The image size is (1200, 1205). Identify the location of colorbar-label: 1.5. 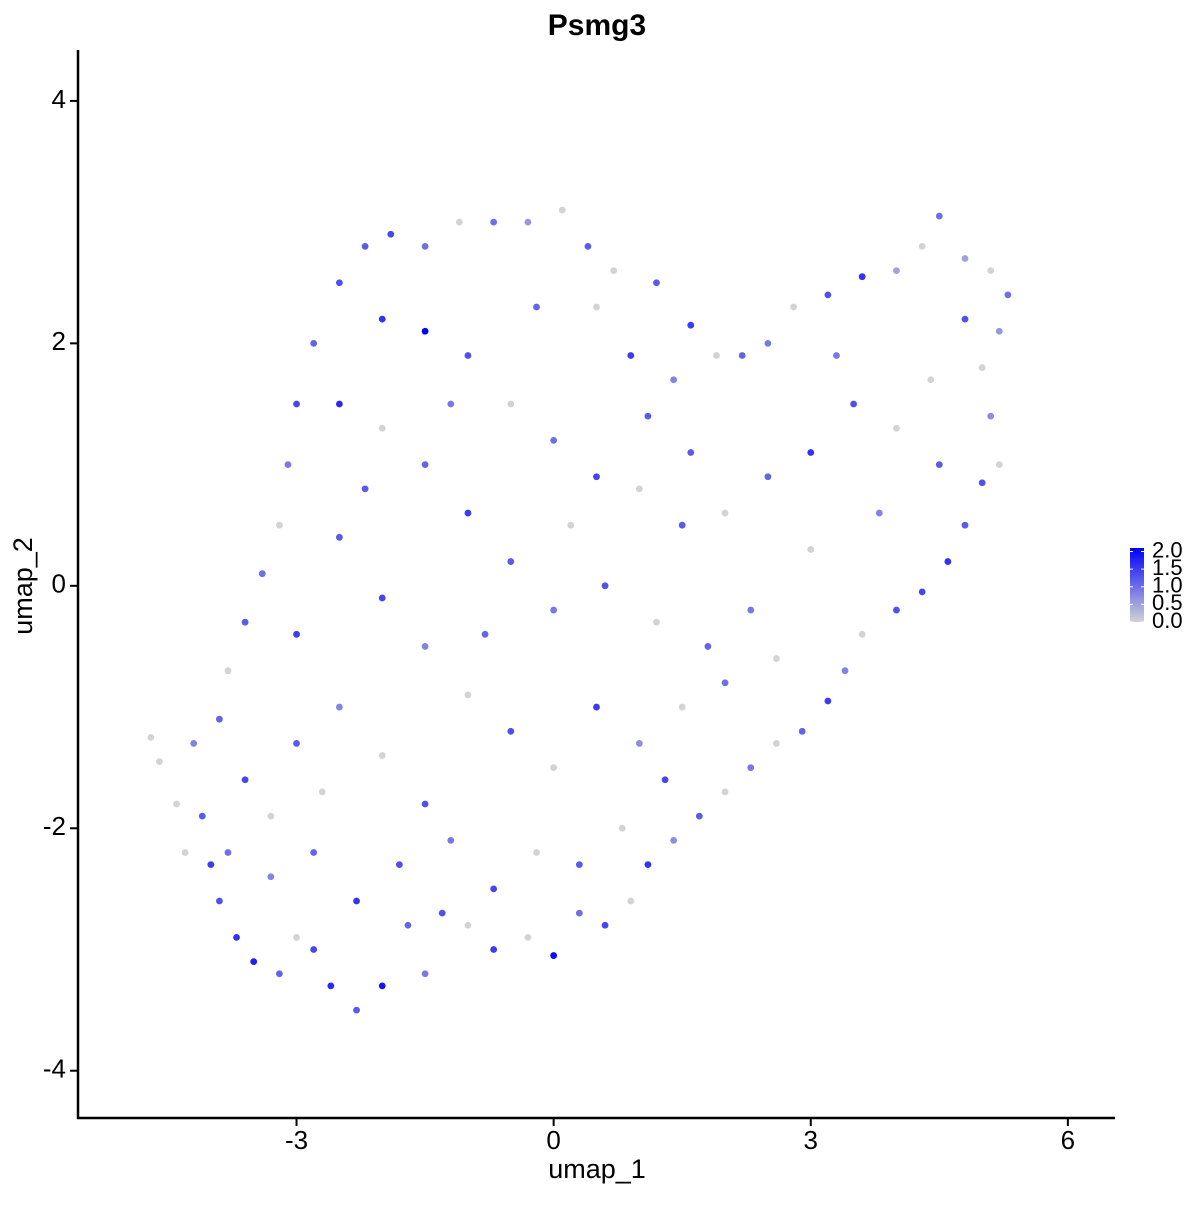
(1167, 567).